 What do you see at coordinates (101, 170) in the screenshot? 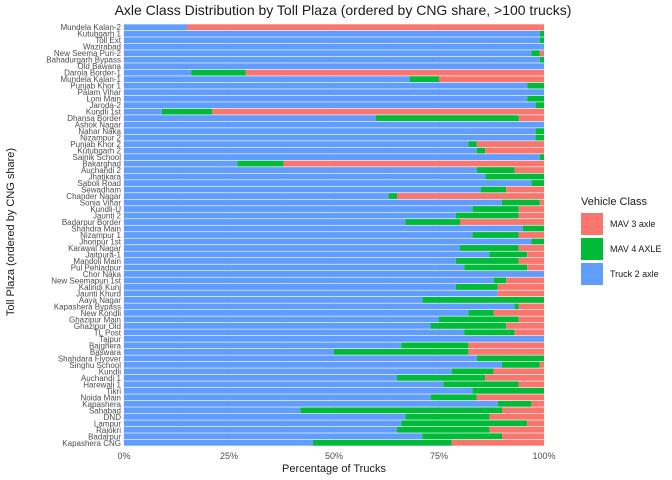
I see `y-tick-label: Auchandi 2` at bounding box center [101, 170].